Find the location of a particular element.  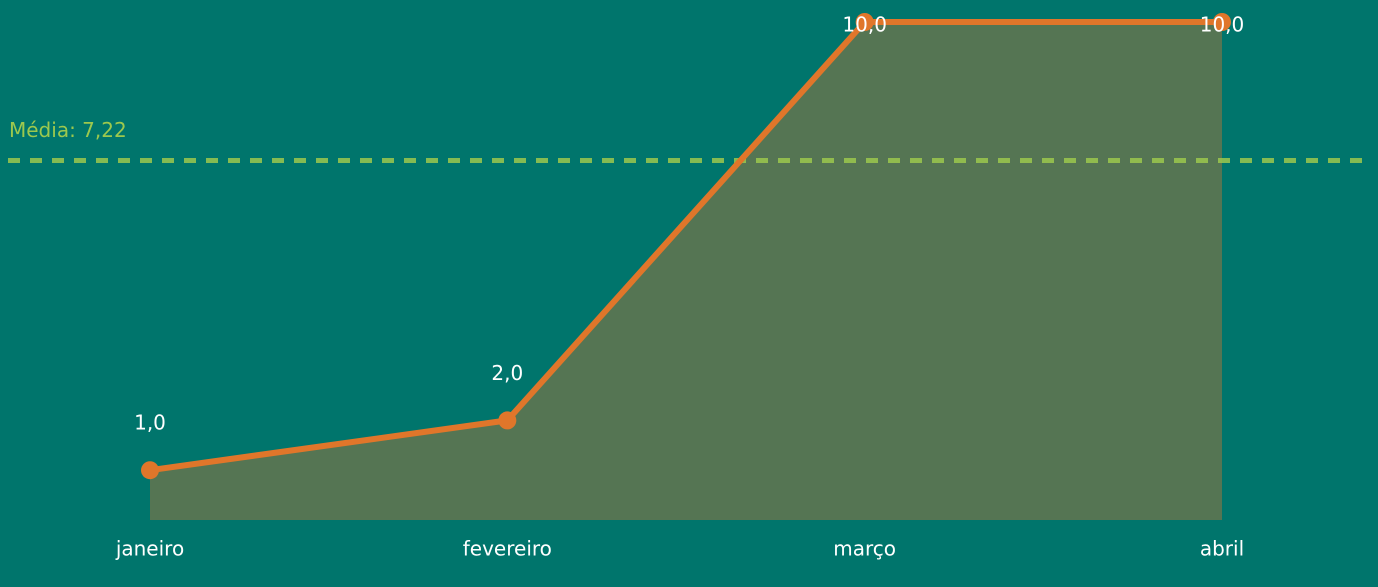

x-tick-label: março is located at coordinates (864, 549).